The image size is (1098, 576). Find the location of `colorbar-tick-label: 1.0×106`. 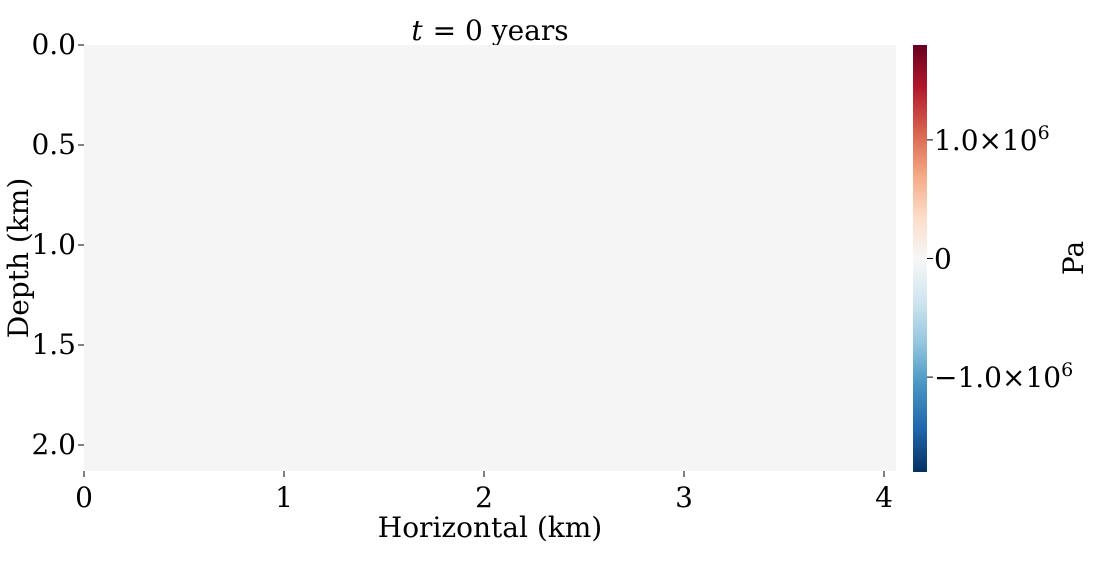

colorbar-tick-label: 1.0×106 is located at coordinates (992, 139).